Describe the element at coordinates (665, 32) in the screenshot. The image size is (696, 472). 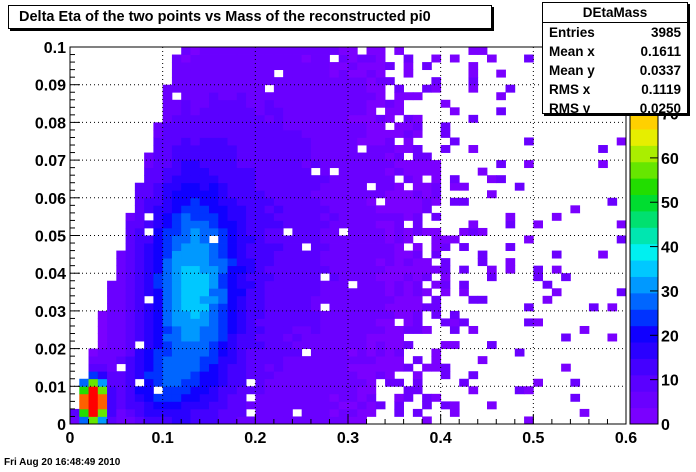
I see `stats-value: 3985` at that location.